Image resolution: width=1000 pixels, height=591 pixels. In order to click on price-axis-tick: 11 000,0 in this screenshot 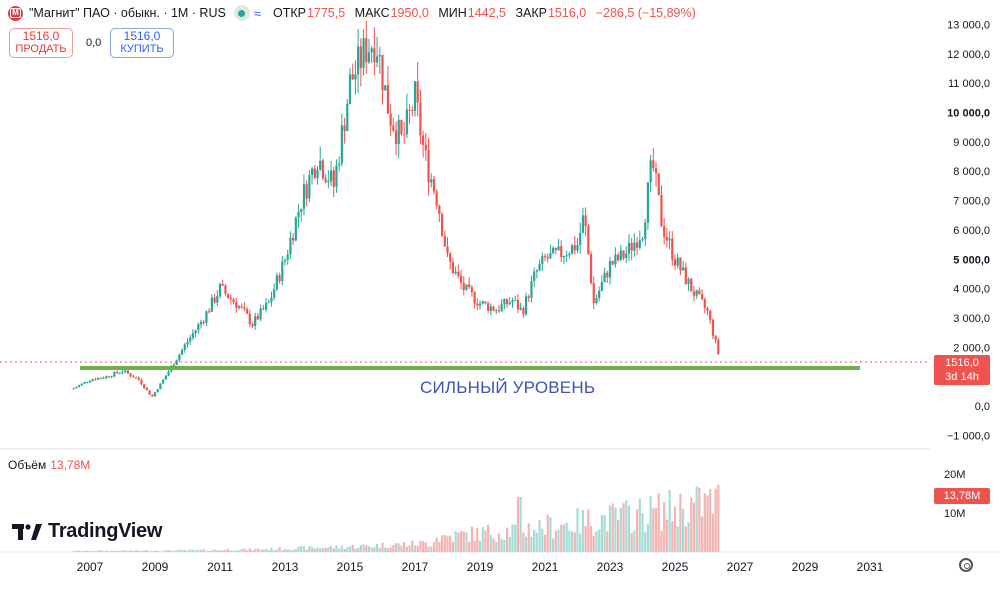, I will do `click(969, 84)`.